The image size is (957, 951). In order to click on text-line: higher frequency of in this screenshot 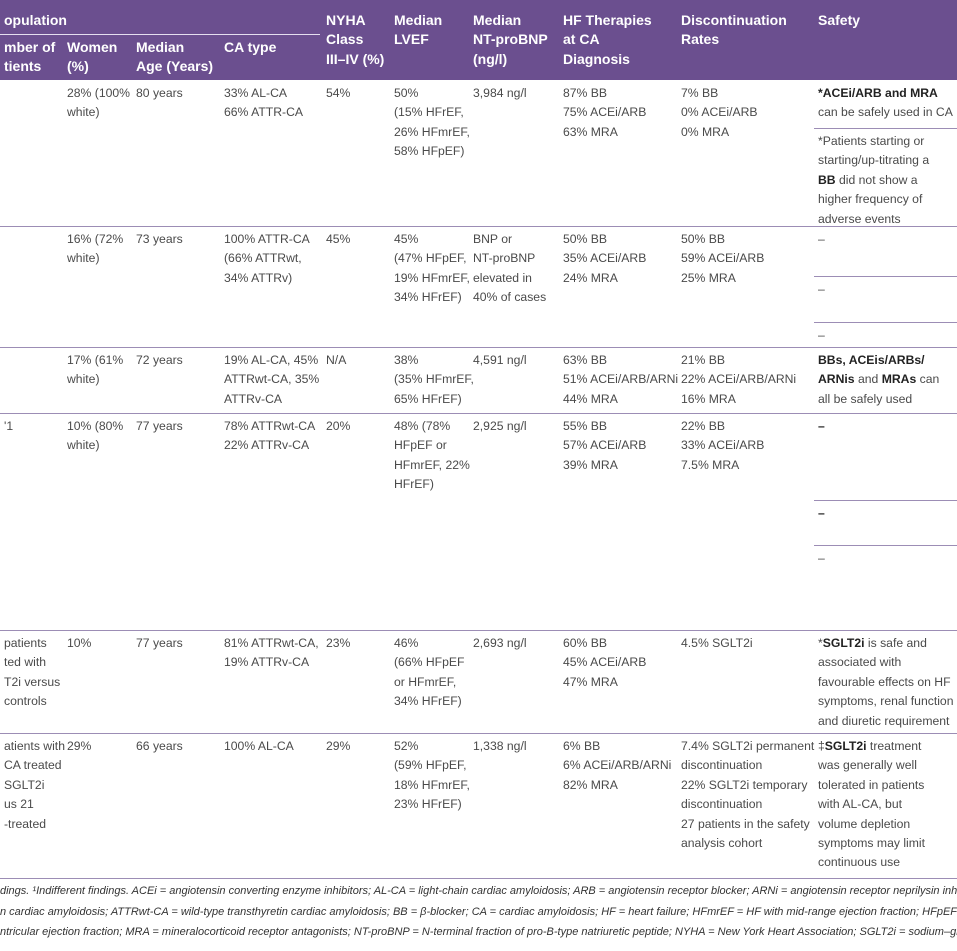, I will do `click(870, 199)`.